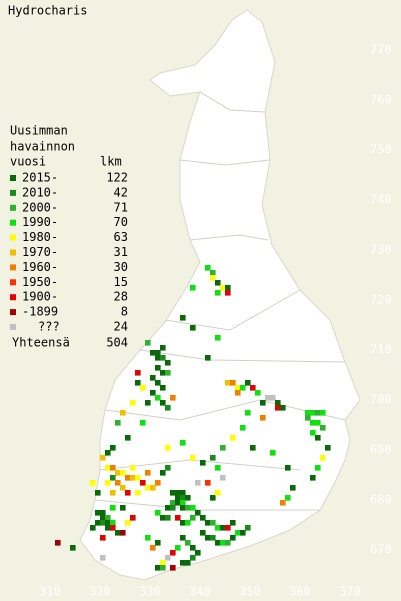 The image size is (401, 601). What do you see at coordinates (100, 592) in the screenshot?
I see `x-tick-label: 320` at bounding box center [100, 592].